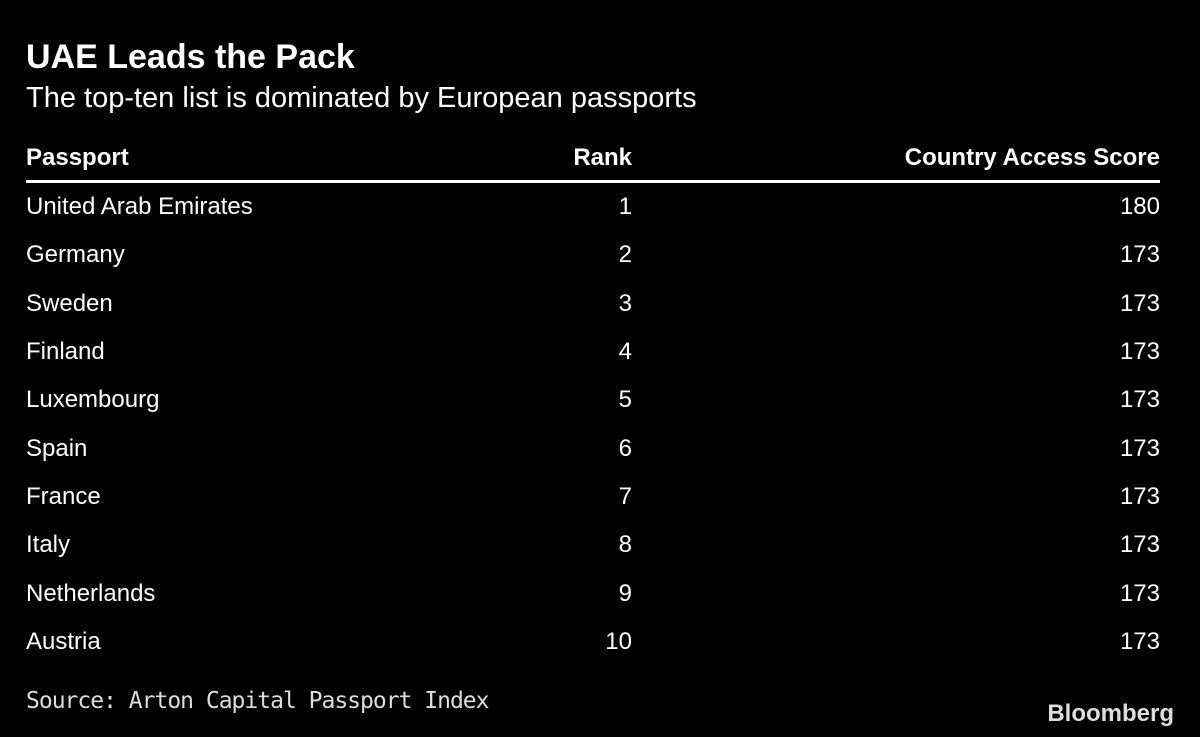 This screenshot has width=1200, height=737. I want to click on table-cell: 1, so click(625, 207).